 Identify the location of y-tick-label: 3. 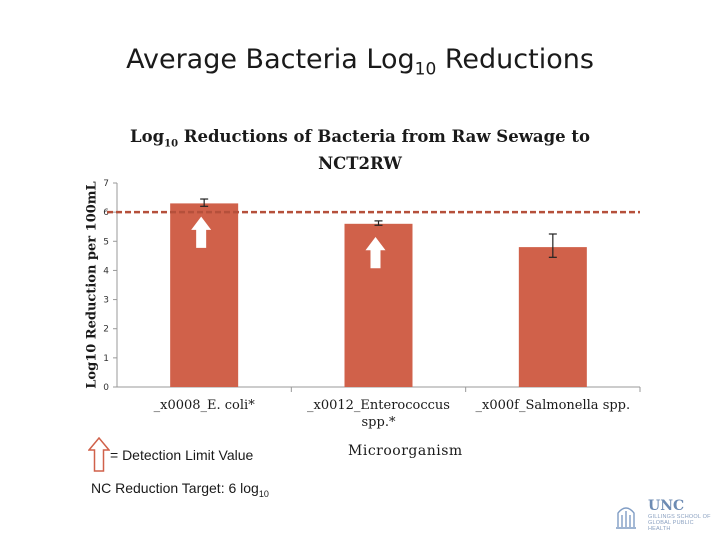
(106, 301).